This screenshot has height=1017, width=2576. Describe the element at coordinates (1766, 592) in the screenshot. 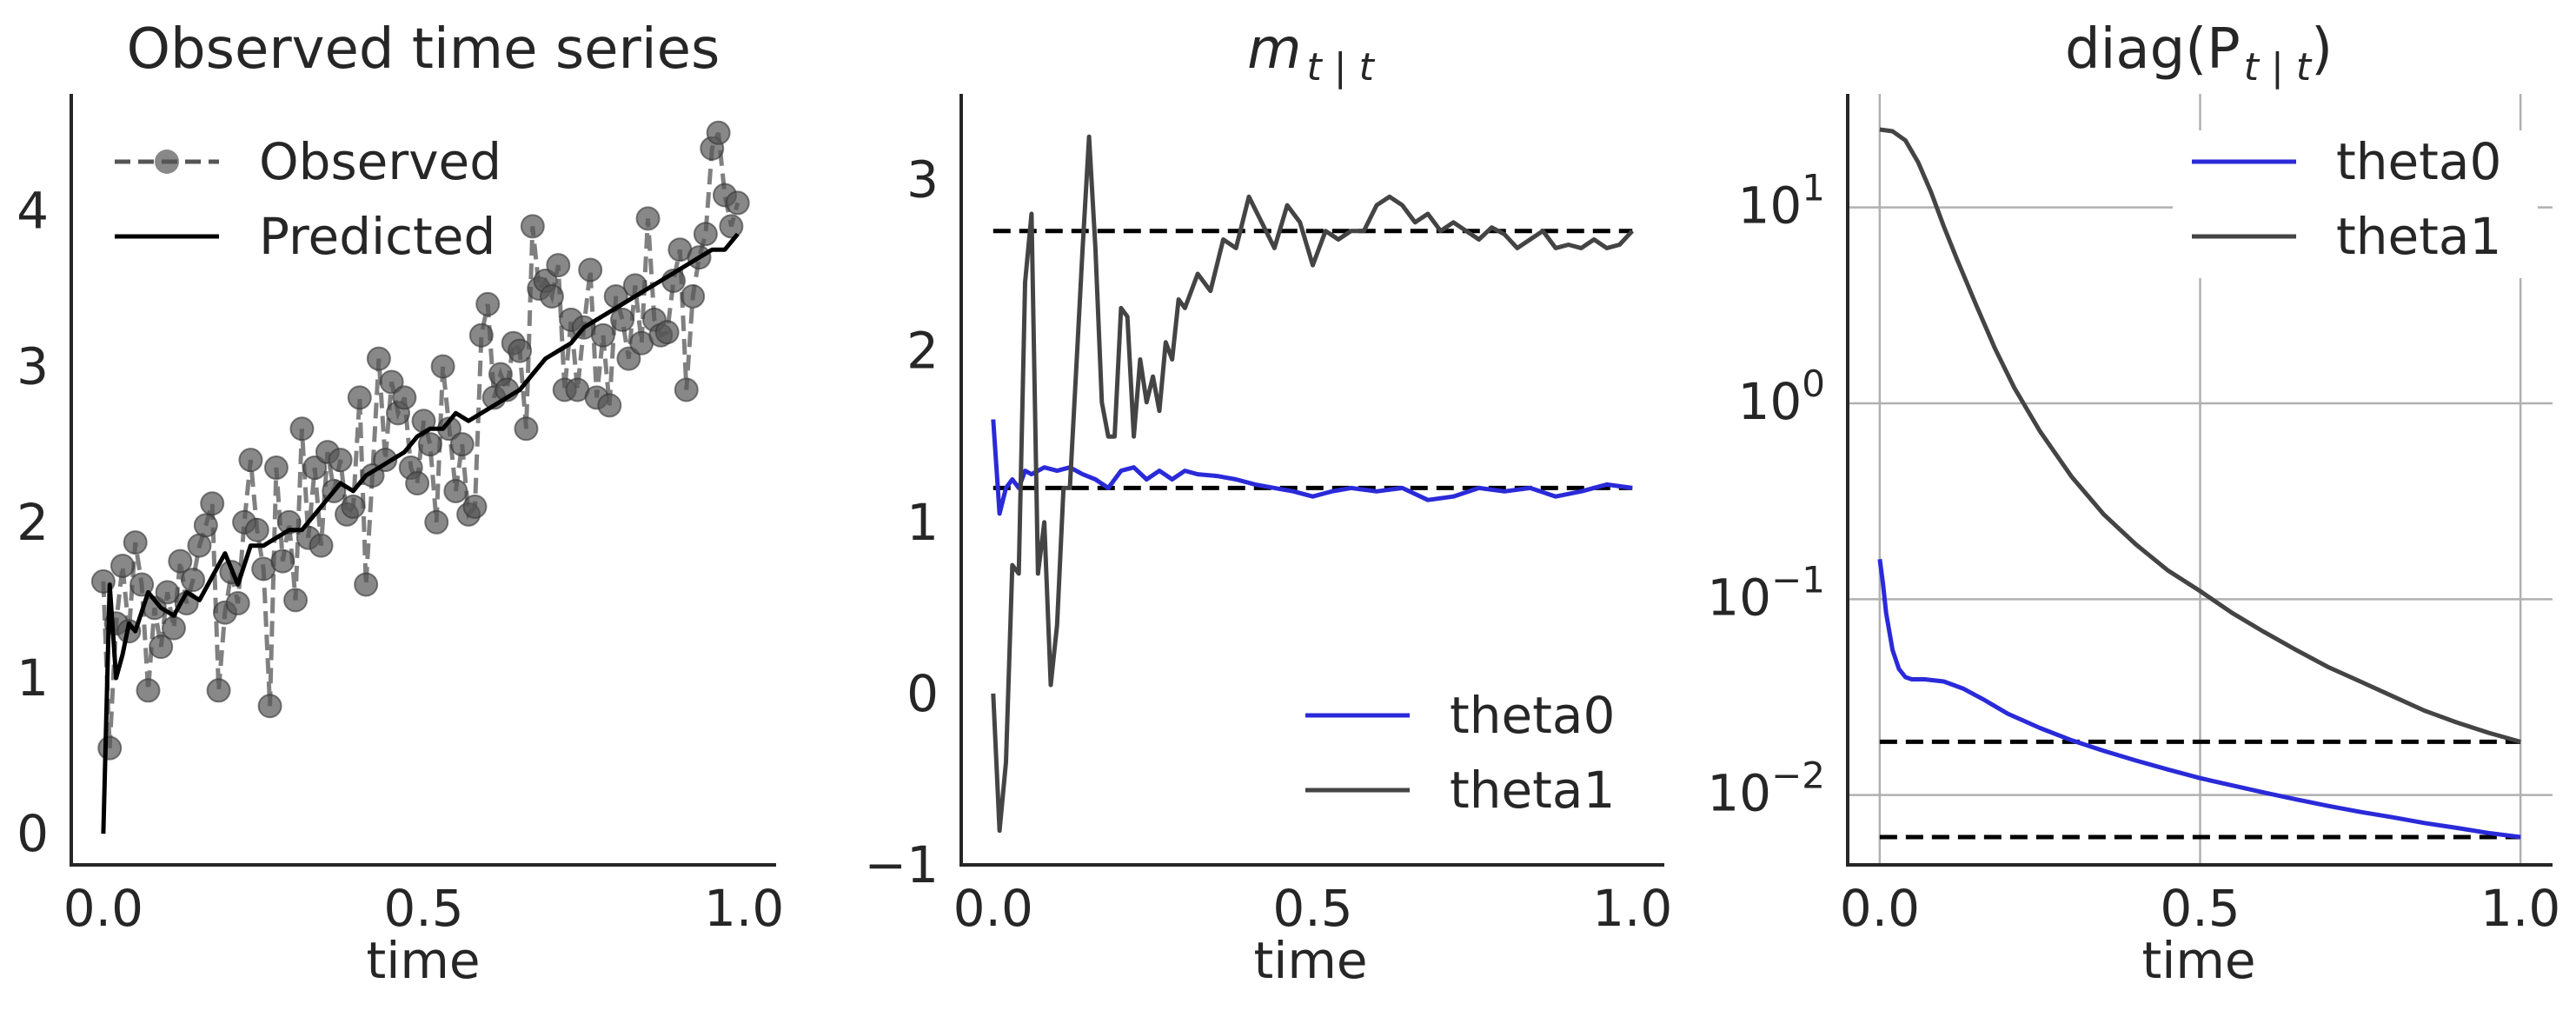

I see `y-tick-label: 10⁻¹` at that location.